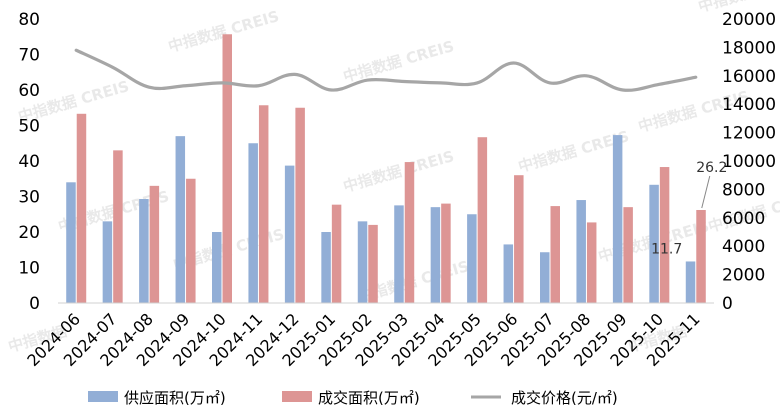 This screenshot has width=780, height=418. I want to click on right-axis-tick-label: 16000, so click(749, 77).